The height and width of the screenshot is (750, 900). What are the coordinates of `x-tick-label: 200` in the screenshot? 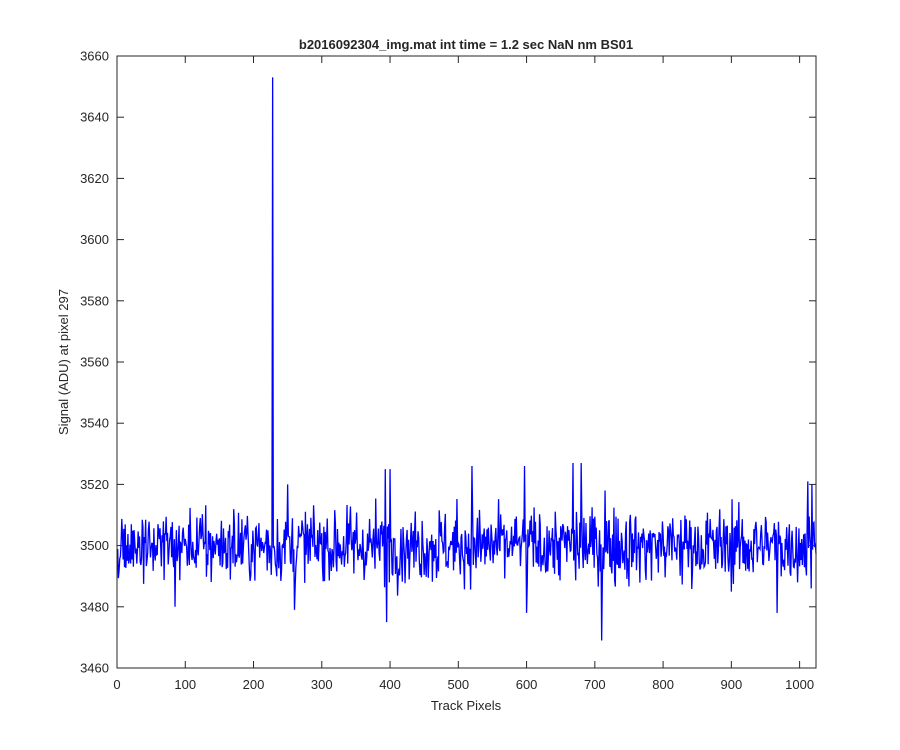 It's located at (254, 684).